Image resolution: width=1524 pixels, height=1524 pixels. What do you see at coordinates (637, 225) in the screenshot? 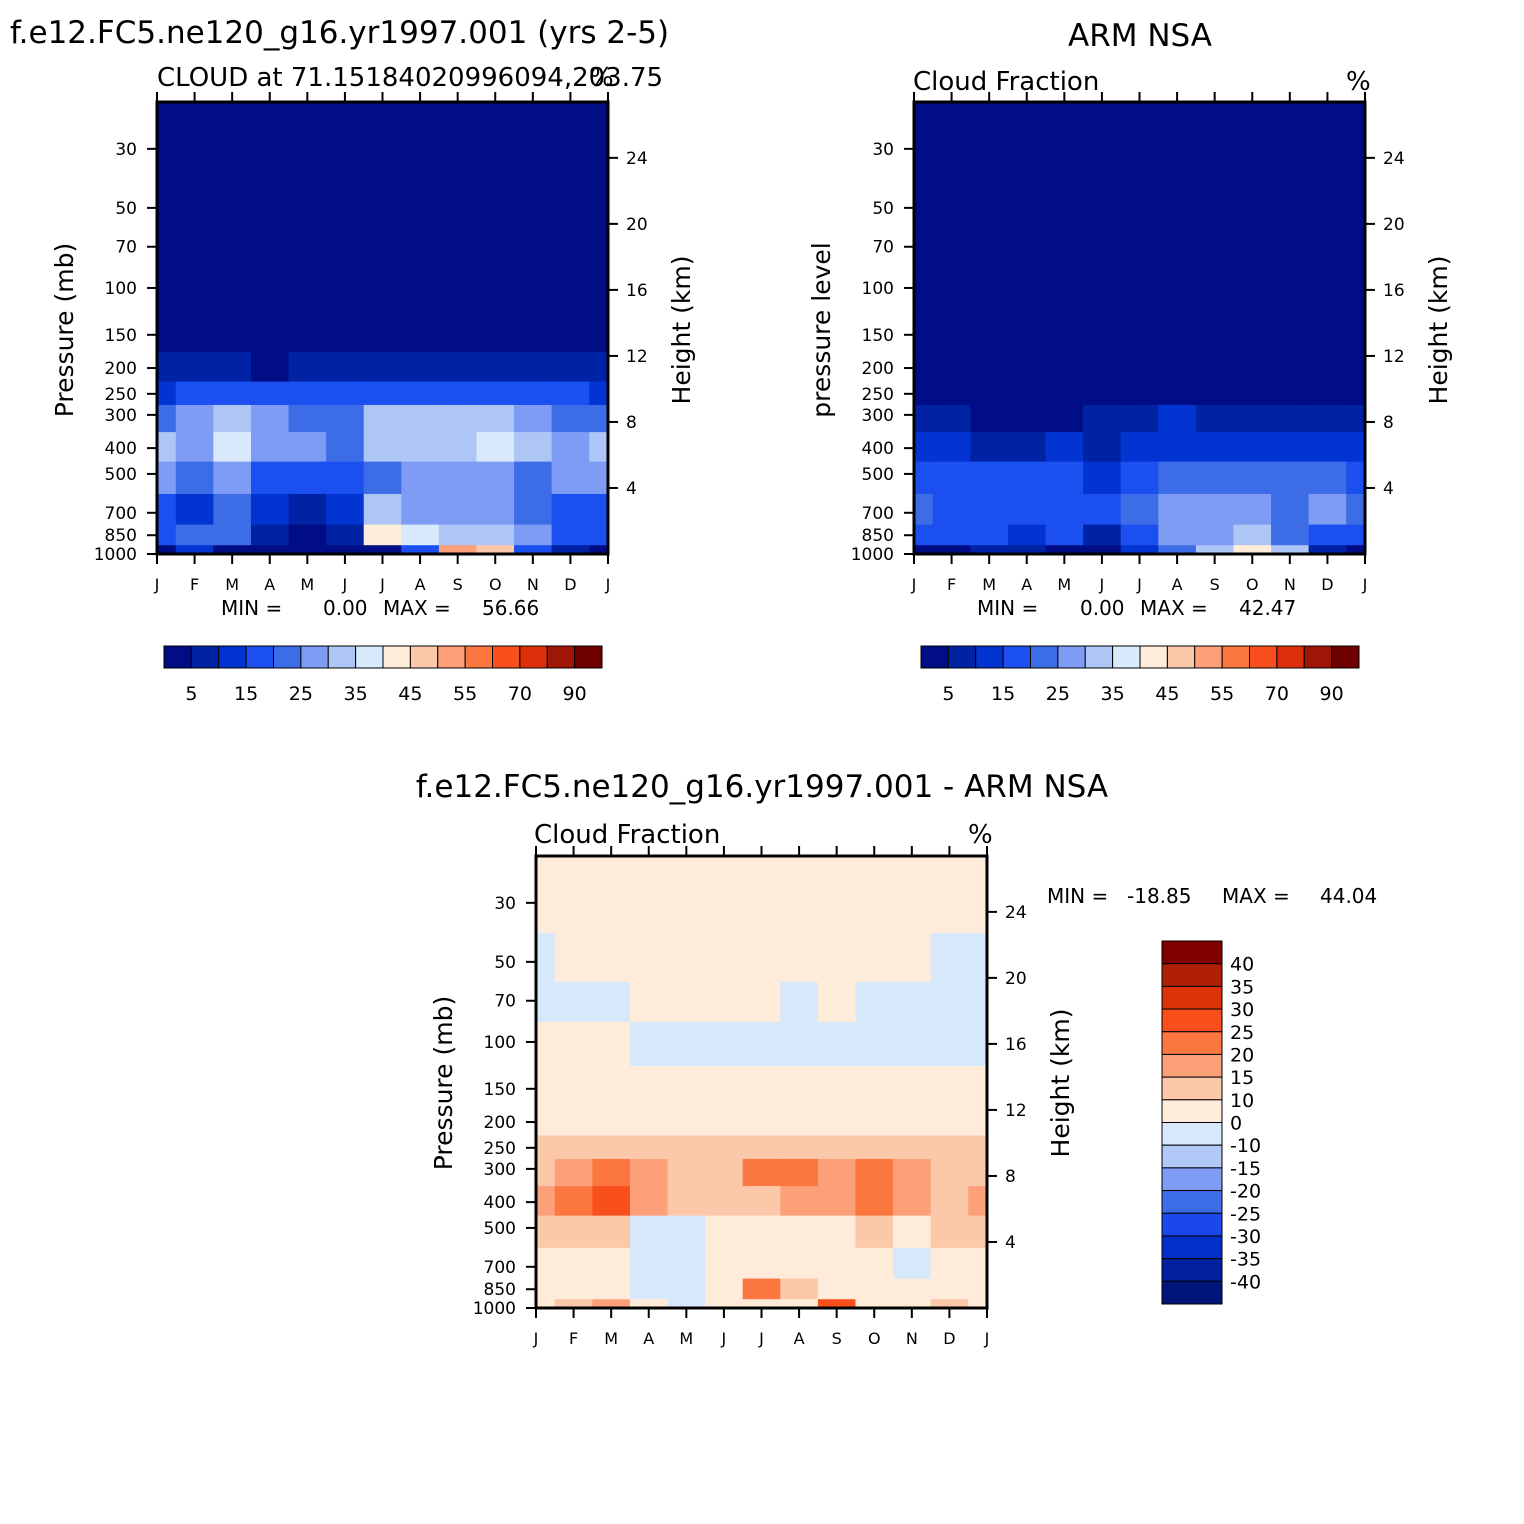
I see `y-right-tick-label: 20` at bounding box center [637, 225].